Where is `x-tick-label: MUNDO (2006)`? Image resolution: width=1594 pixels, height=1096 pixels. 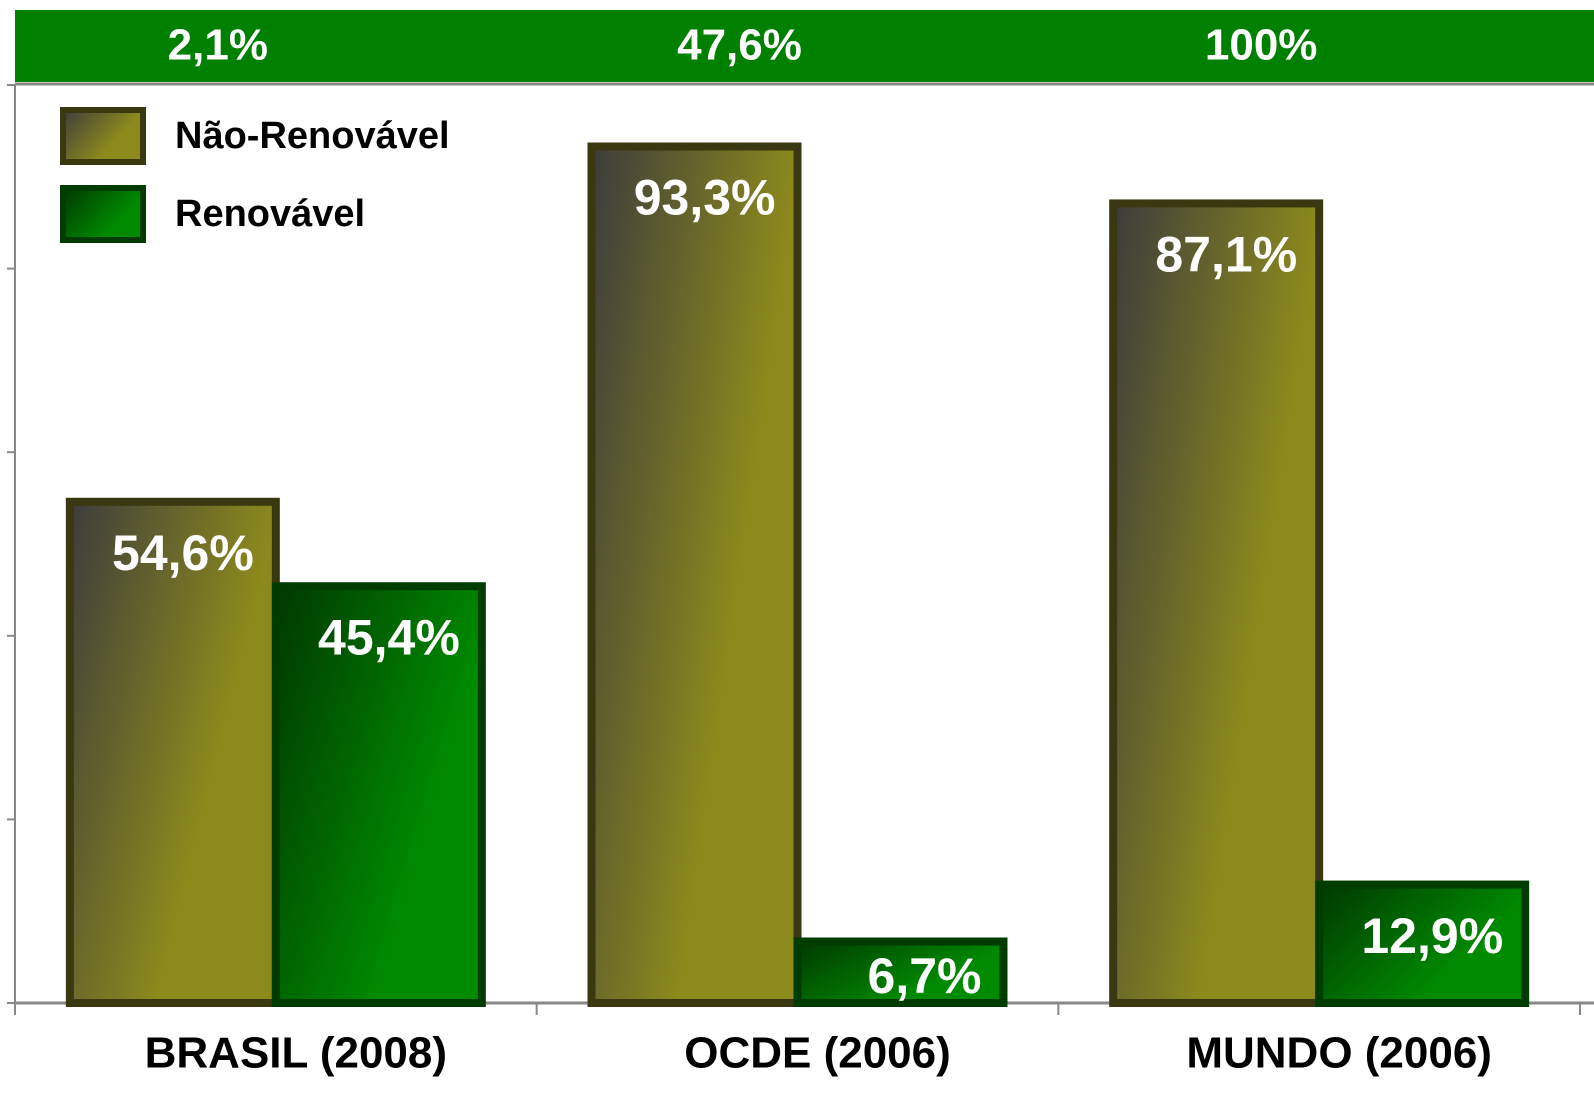 x-tick-label: MUNDO (2006) is located at coordinates (1339, 1053).